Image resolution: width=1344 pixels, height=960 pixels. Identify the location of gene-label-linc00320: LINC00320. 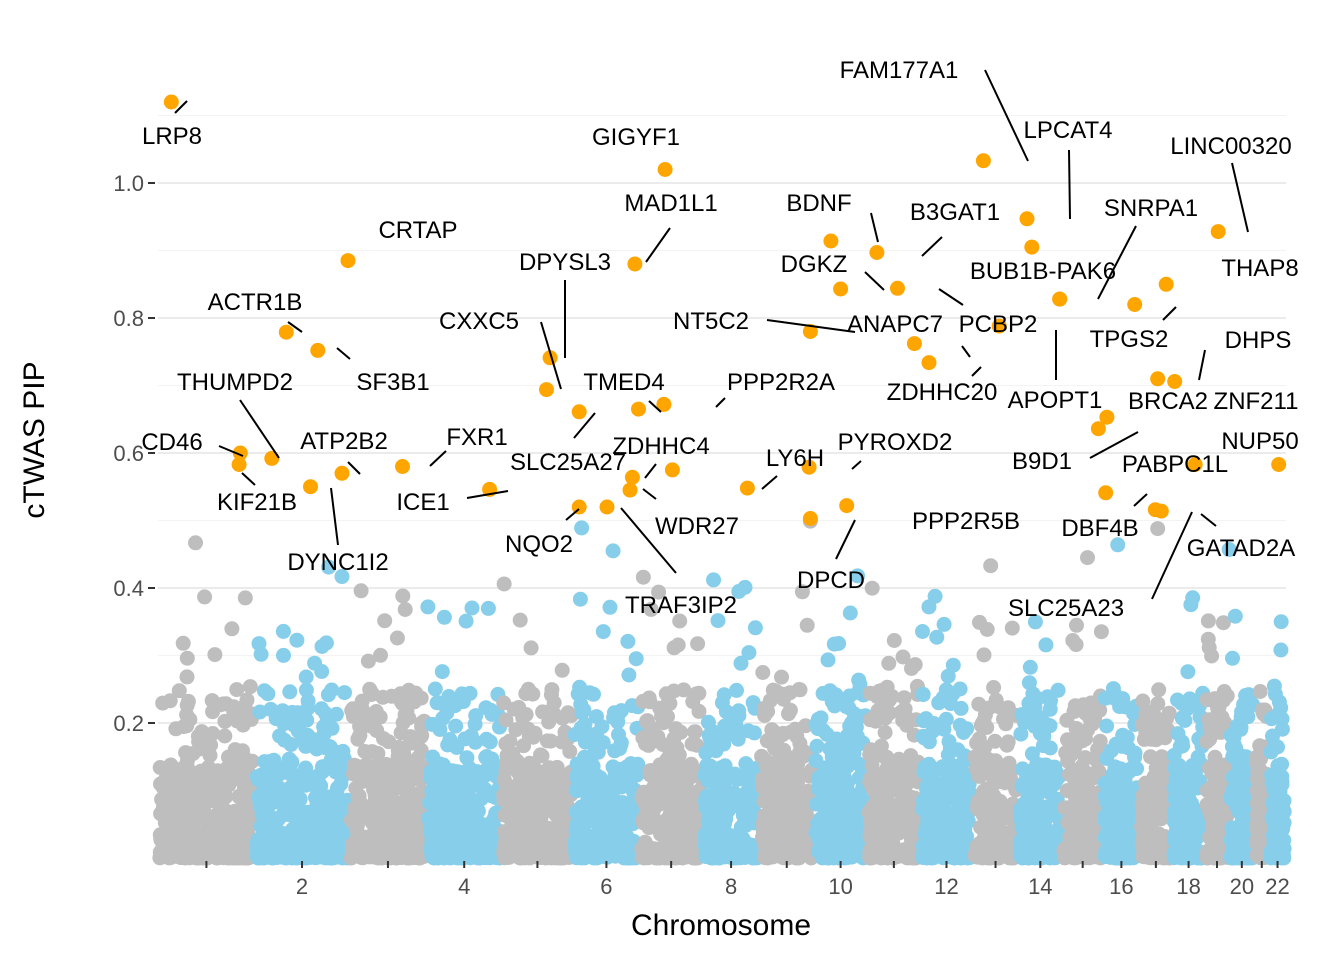
(1230, 146).